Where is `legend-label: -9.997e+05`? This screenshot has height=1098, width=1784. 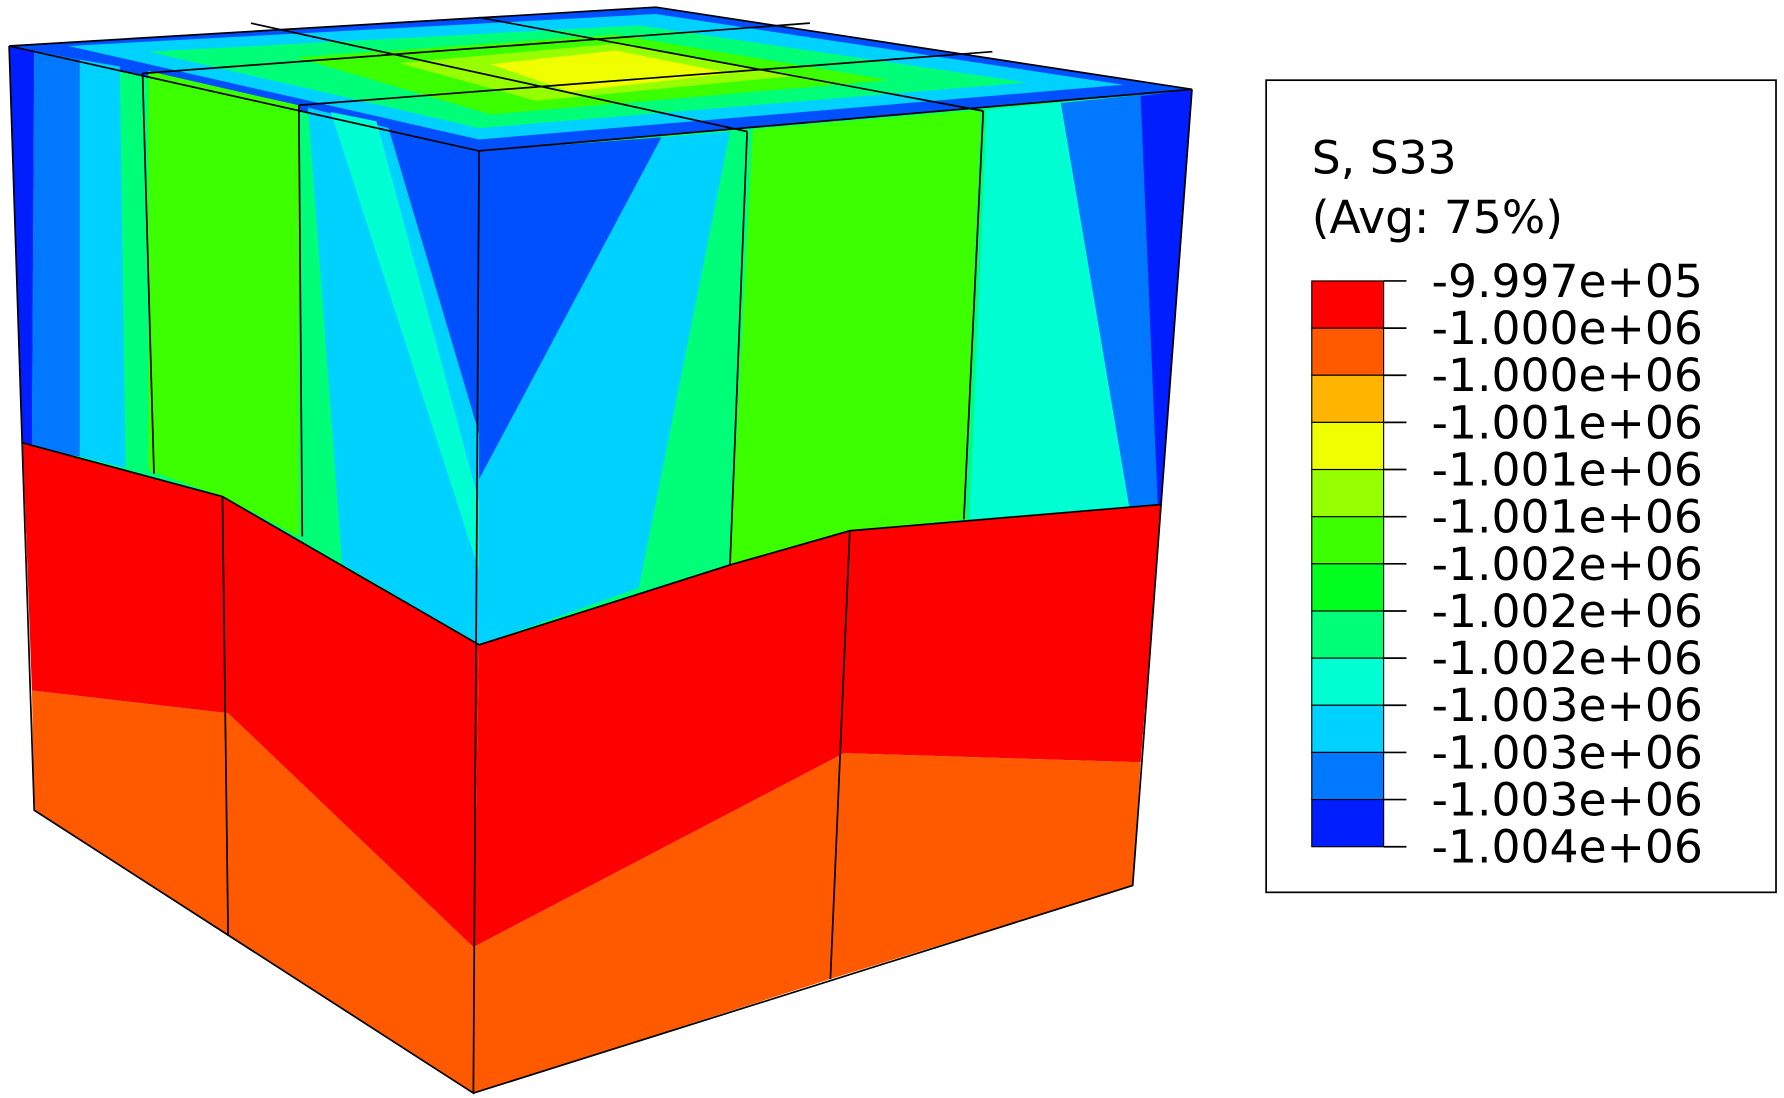 legend-label: -9.997e+05 is located at coordinates (1567, 281).